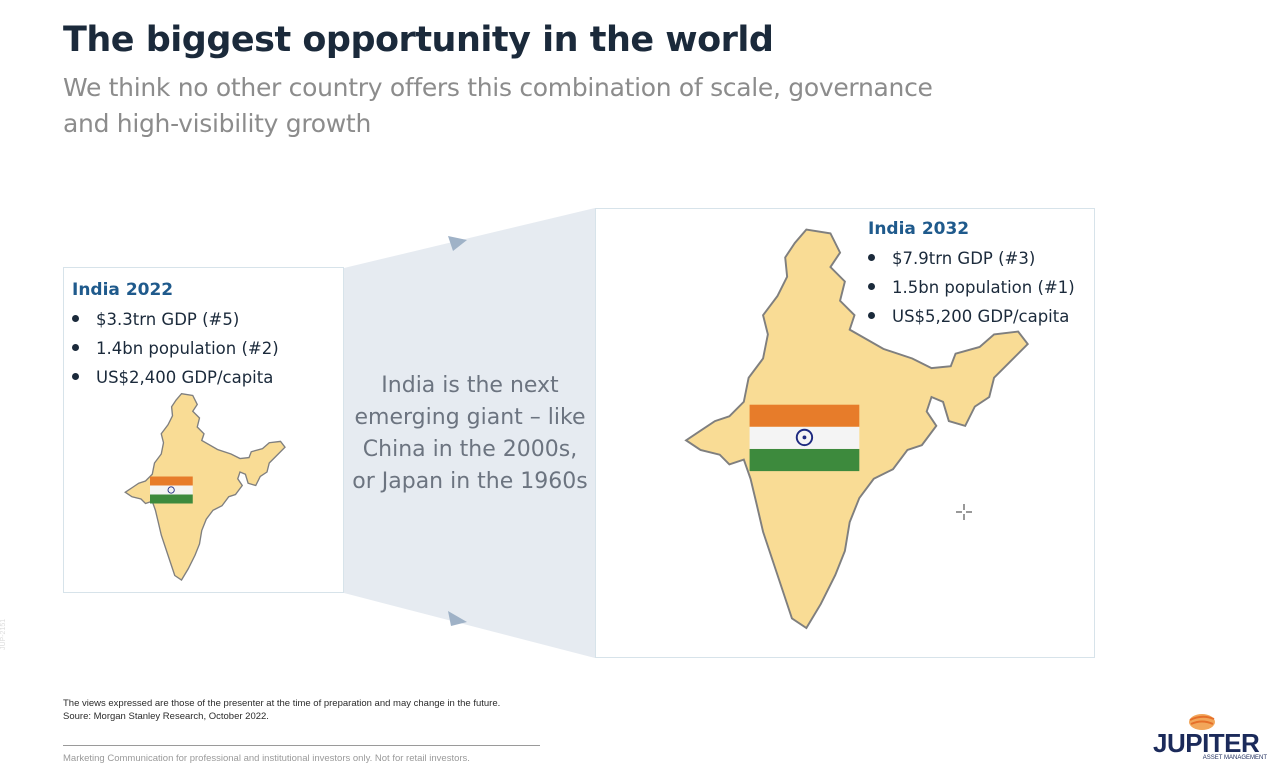  What do you see at coordinates (1206, 743) in the screenshot?
I see `logo-wordmark: JUPITER` at bounding box center [1206, 743].